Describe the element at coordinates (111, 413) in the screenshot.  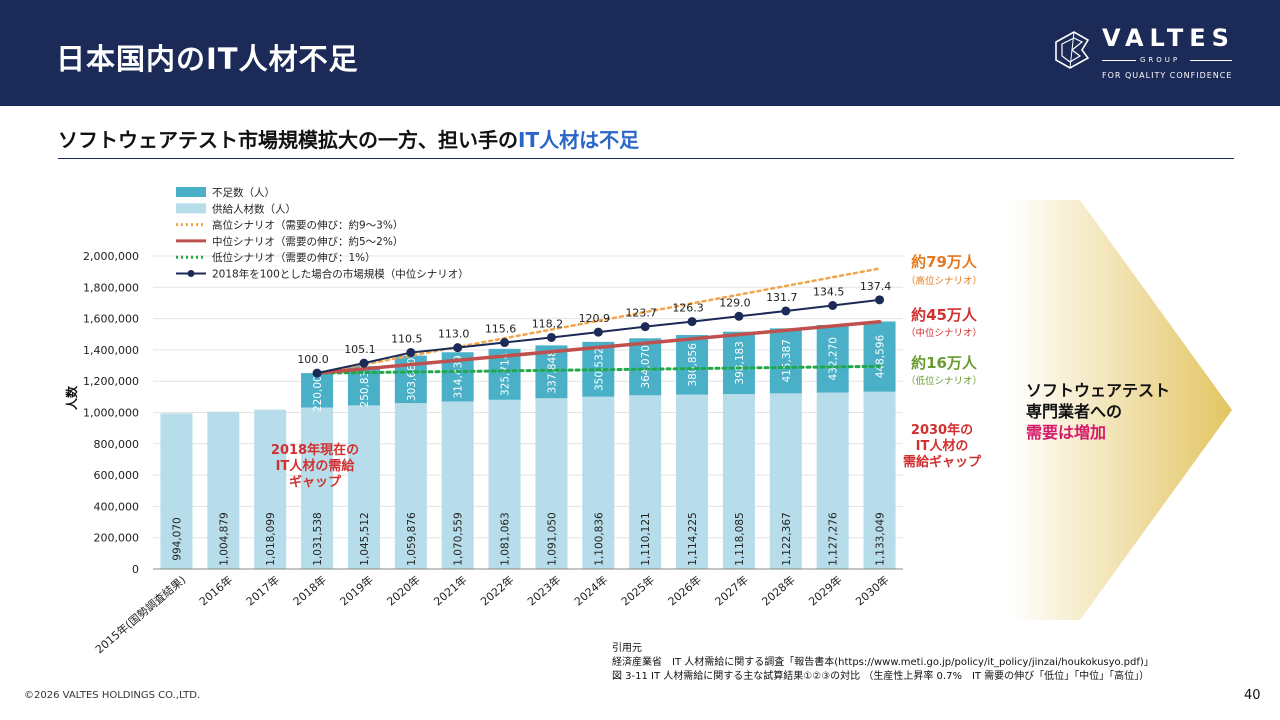
I see `y-tick-label: 1,000,000` at that location.